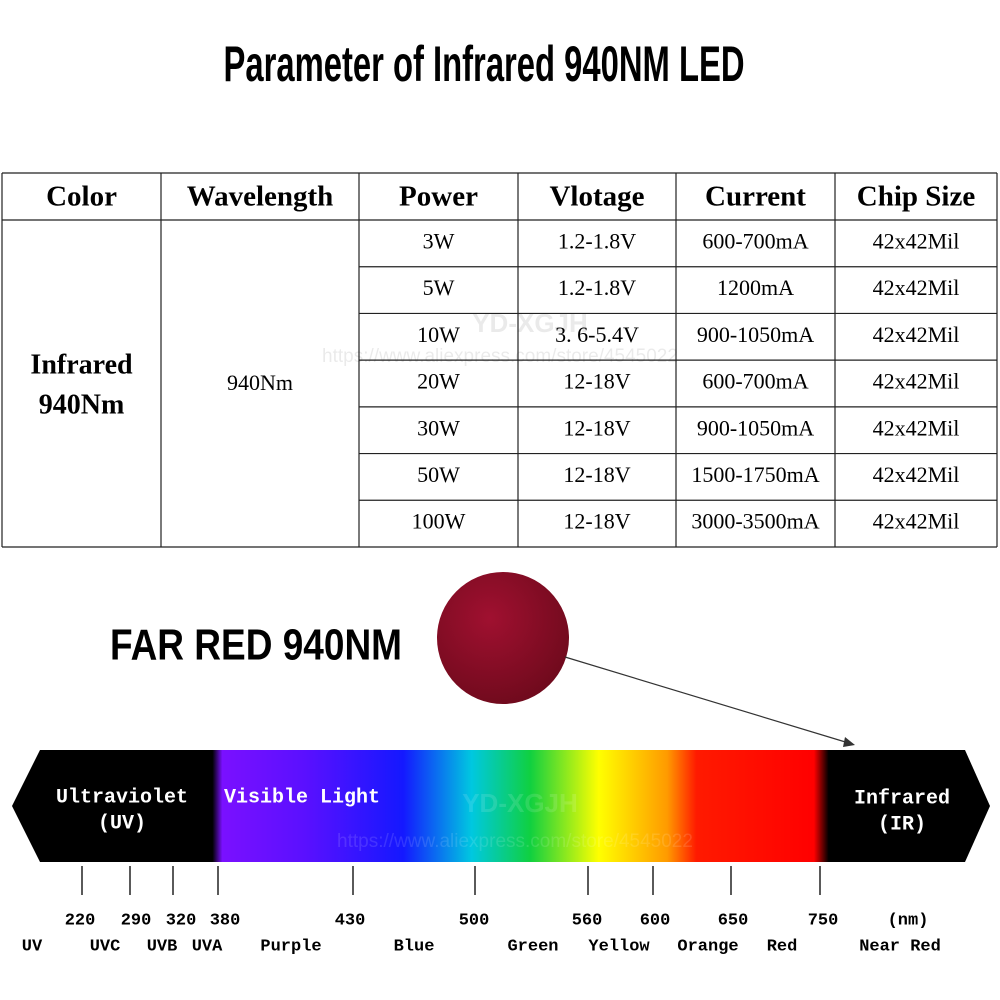 Image resolution: width=1000 pixels, height=1000 pixels. What do you see at coordinates (597, 334) in the screenshot?
I see `table-cell: 3. 6-5.4V` at bounding box center [597, 334].